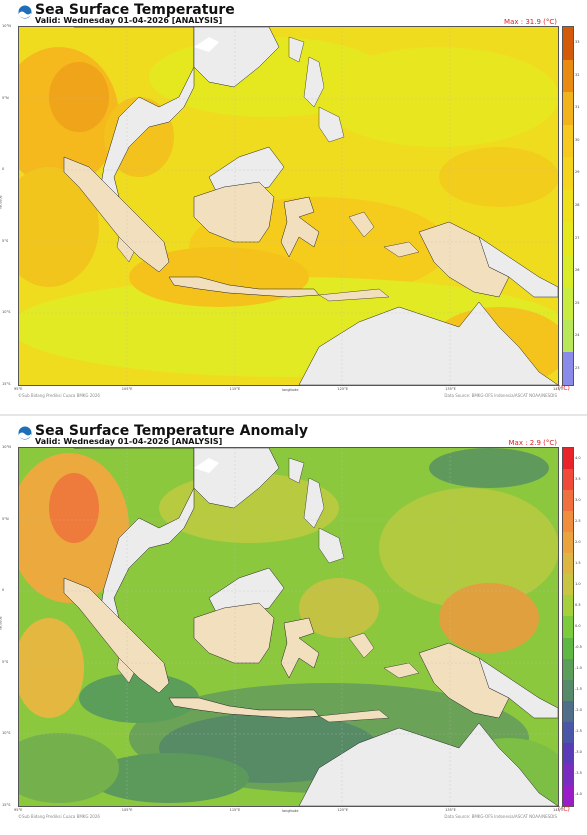 This screenshot has height=835, width=587. What do you see at coordinates (577, 107) in the screenshot?
I see `colorbar-tick-label: 31` at bounding box center [577, 107].